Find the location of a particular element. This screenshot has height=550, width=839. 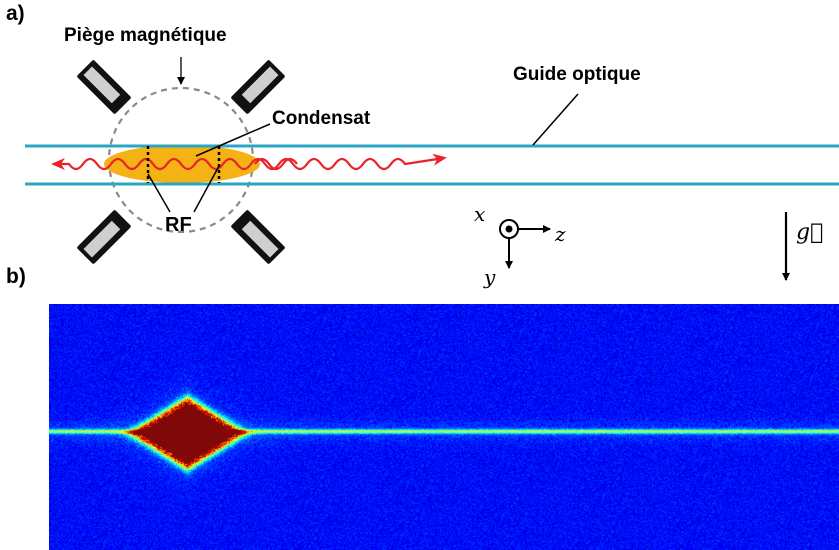

wave-arrow-left is located at coordinates (276, 164).